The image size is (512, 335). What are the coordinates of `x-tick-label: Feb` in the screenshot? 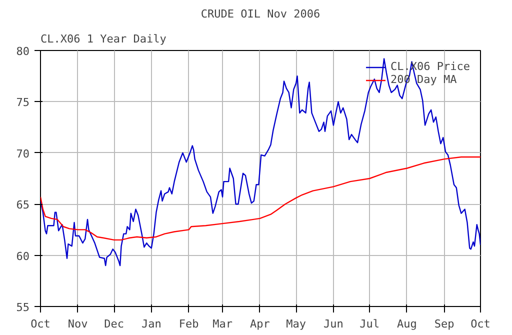 It's located at (188, 324).